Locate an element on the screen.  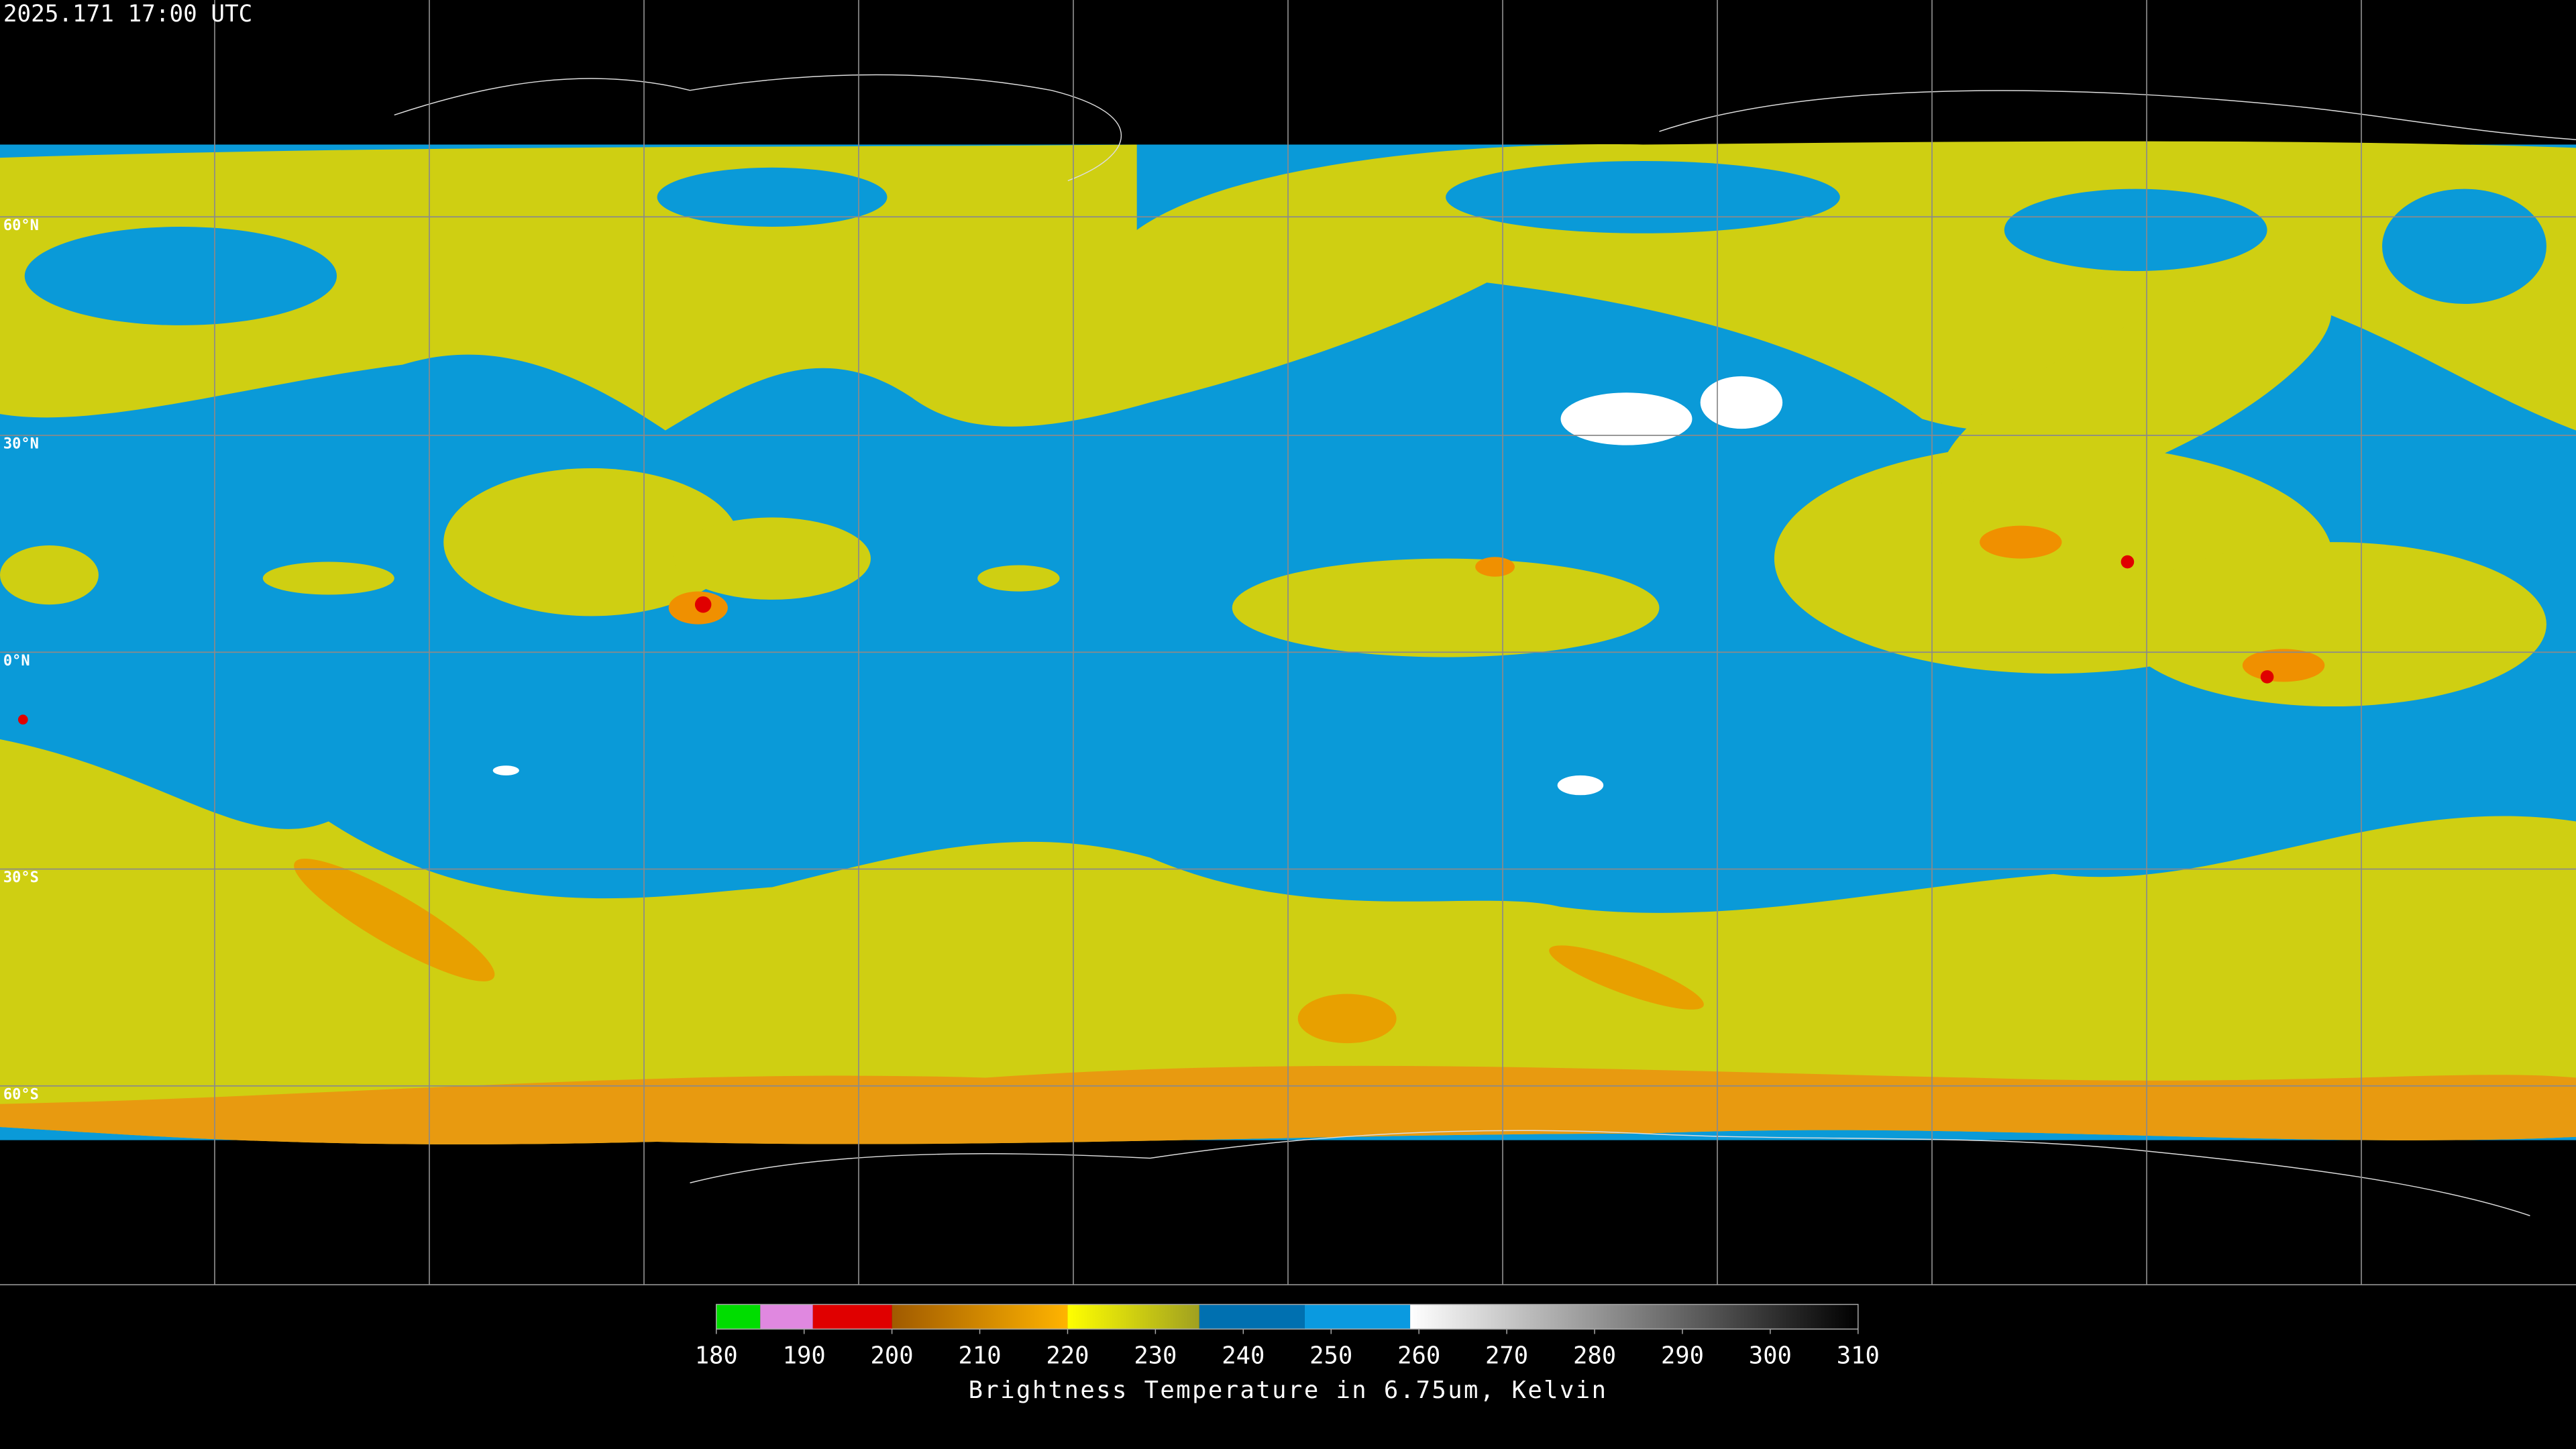
colorbar-tick-label: 230 is located at coordinates (1155, 1356).